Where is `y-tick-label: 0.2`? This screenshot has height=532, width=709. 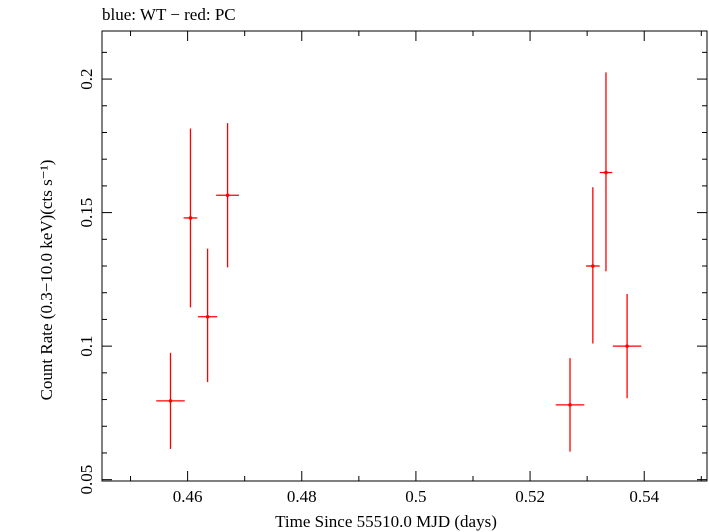
y-tick-label: 0.2 is located at coordinates (86, 78).